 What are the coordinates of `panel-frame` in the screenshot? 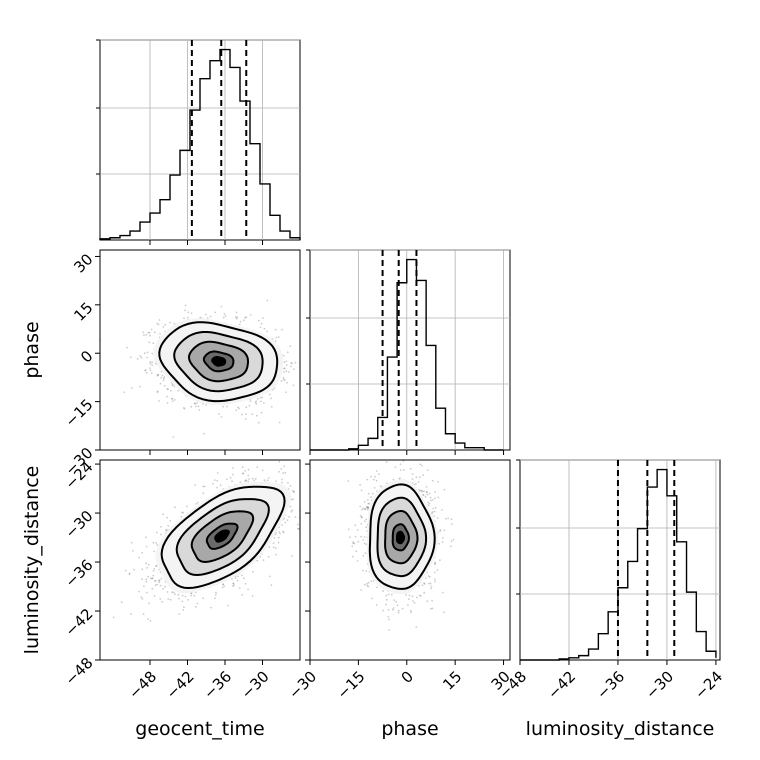 It's located at (200, 350).